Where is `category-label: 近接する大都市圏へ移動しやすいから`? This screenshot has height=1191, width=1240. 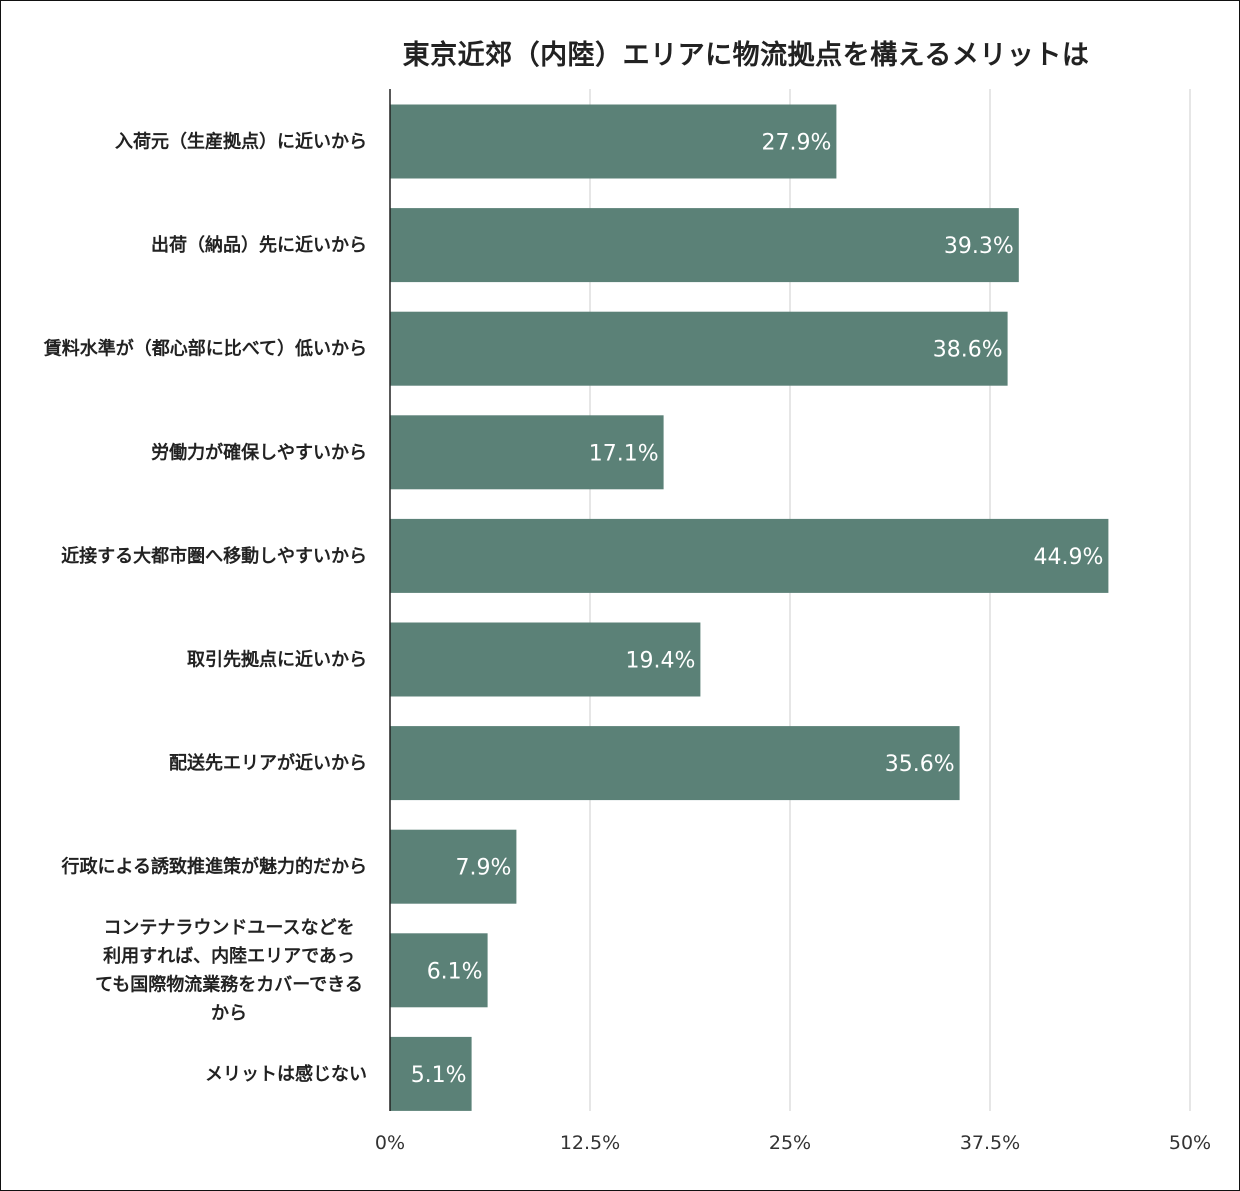
category-label: 近接する大都市圏へ移動しやすいから is located at coordinates (214, 556).